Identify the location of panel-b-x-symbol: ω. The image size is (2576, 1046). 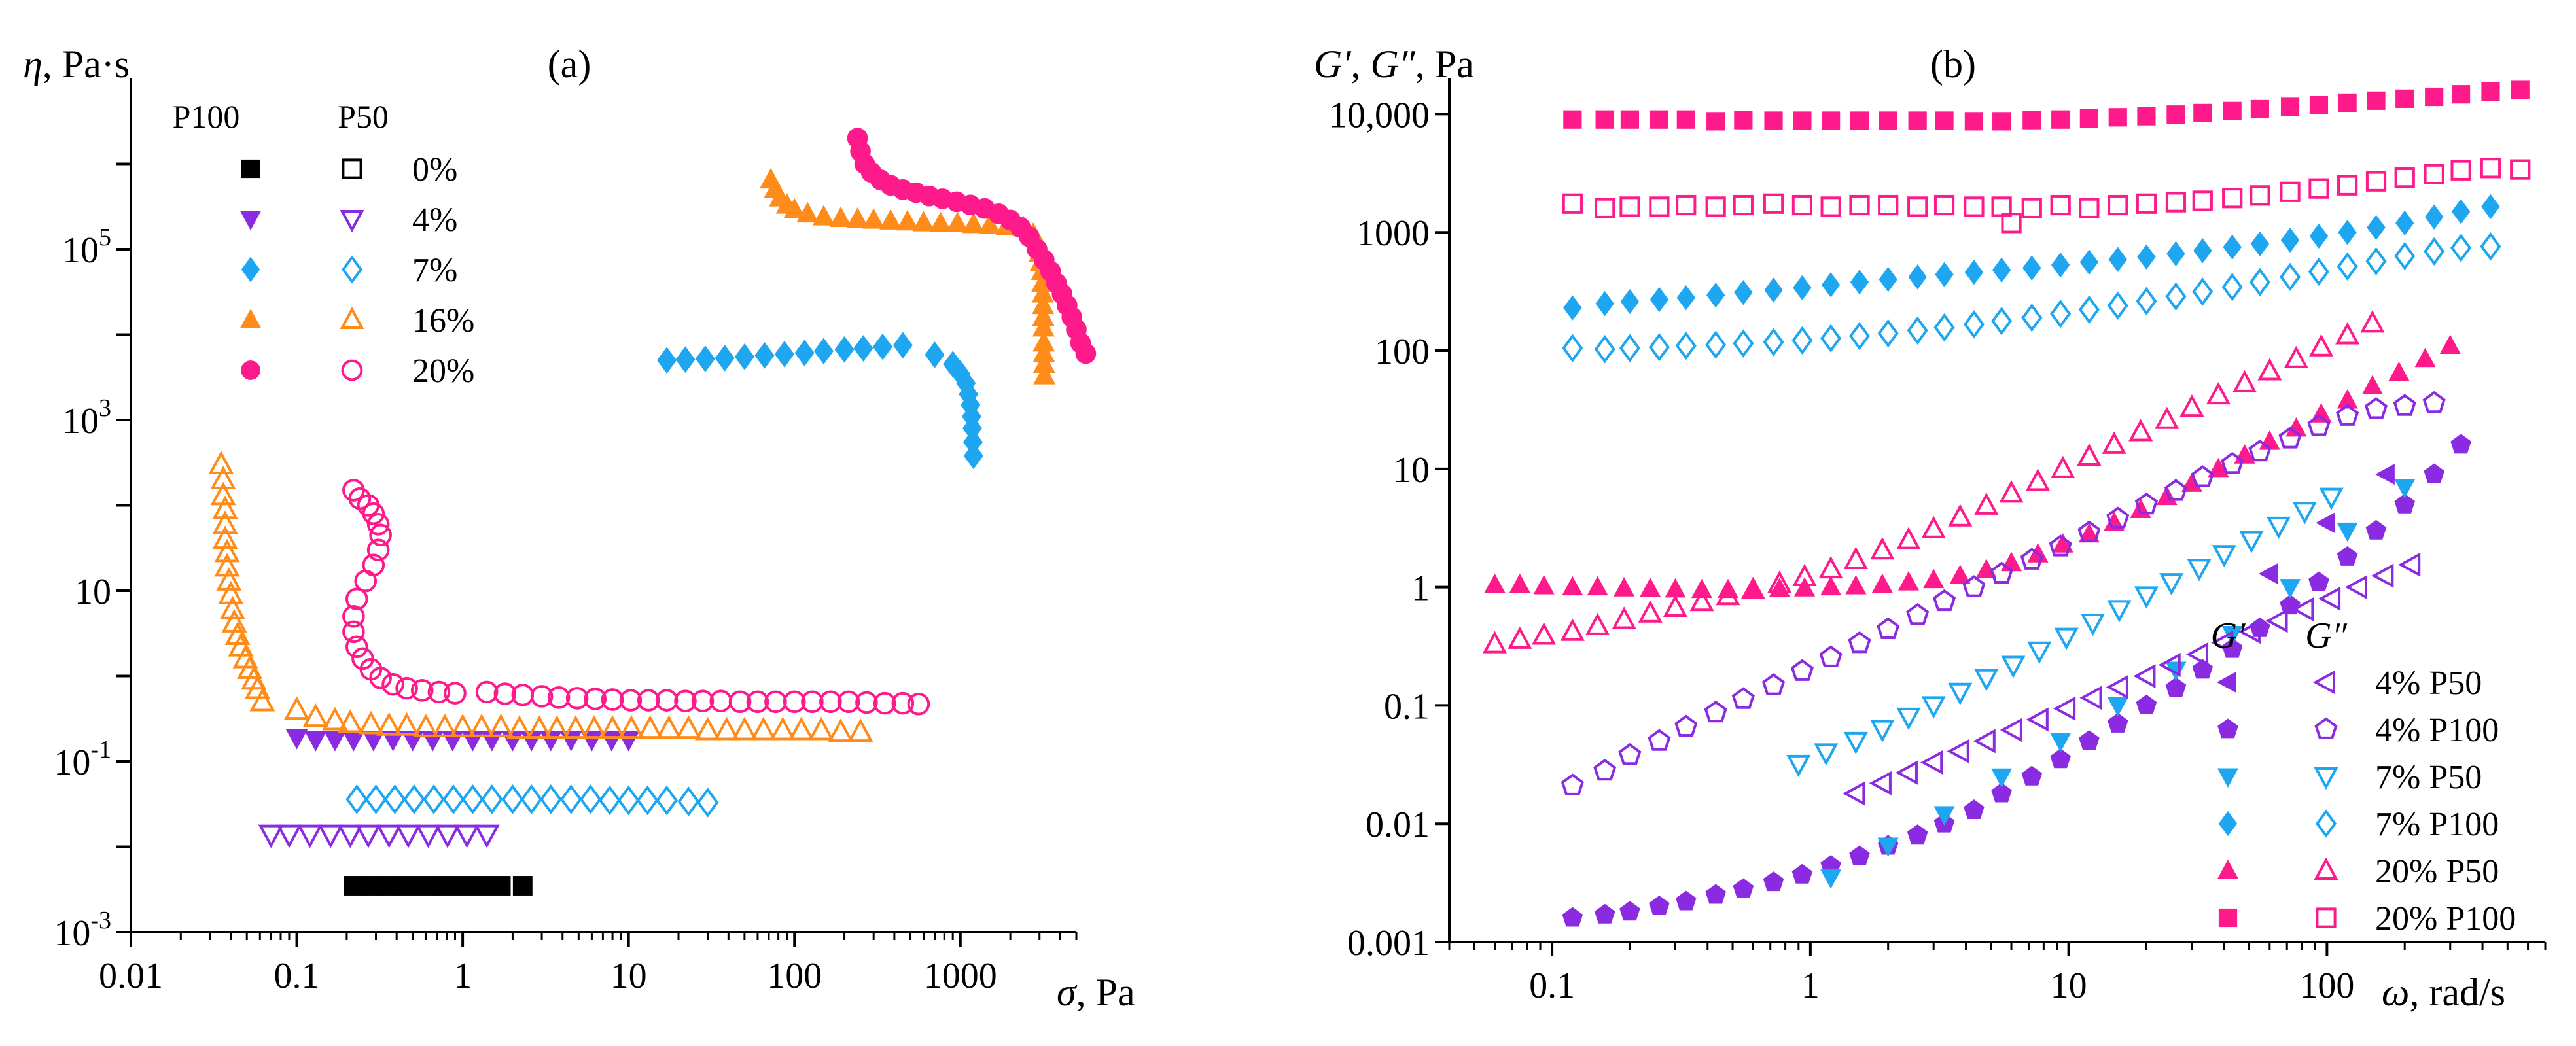
(2395, 992).